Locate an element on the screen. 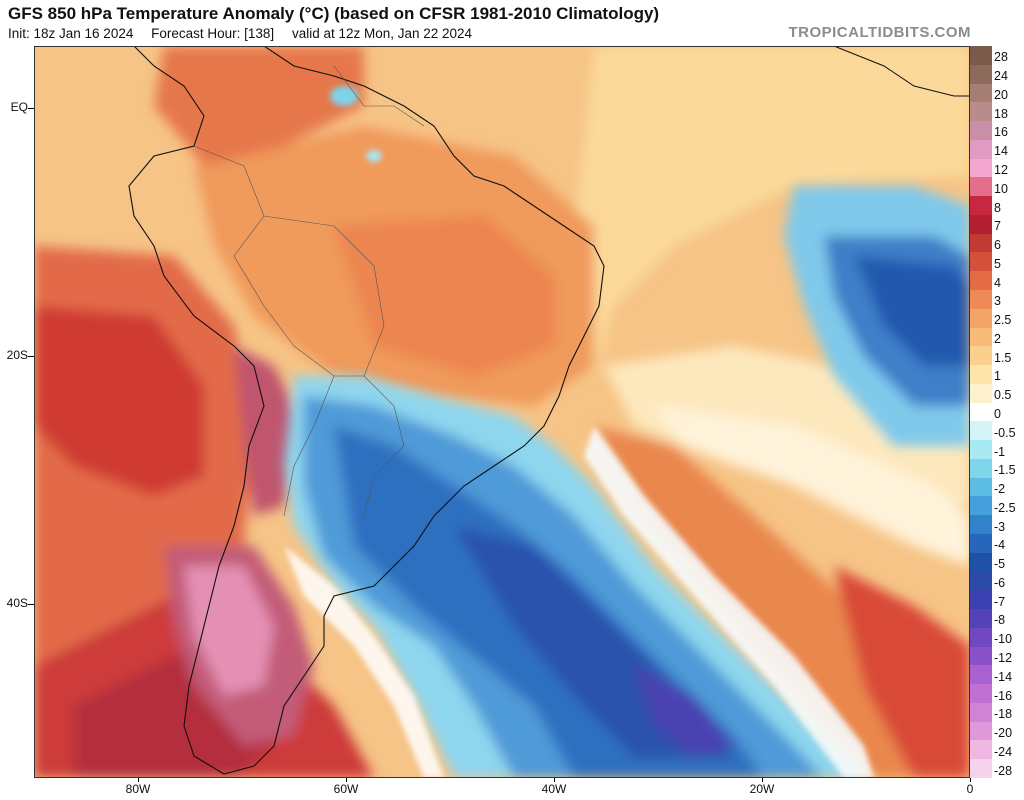  legend-label: 24 is located at coordinates (1001, 76).